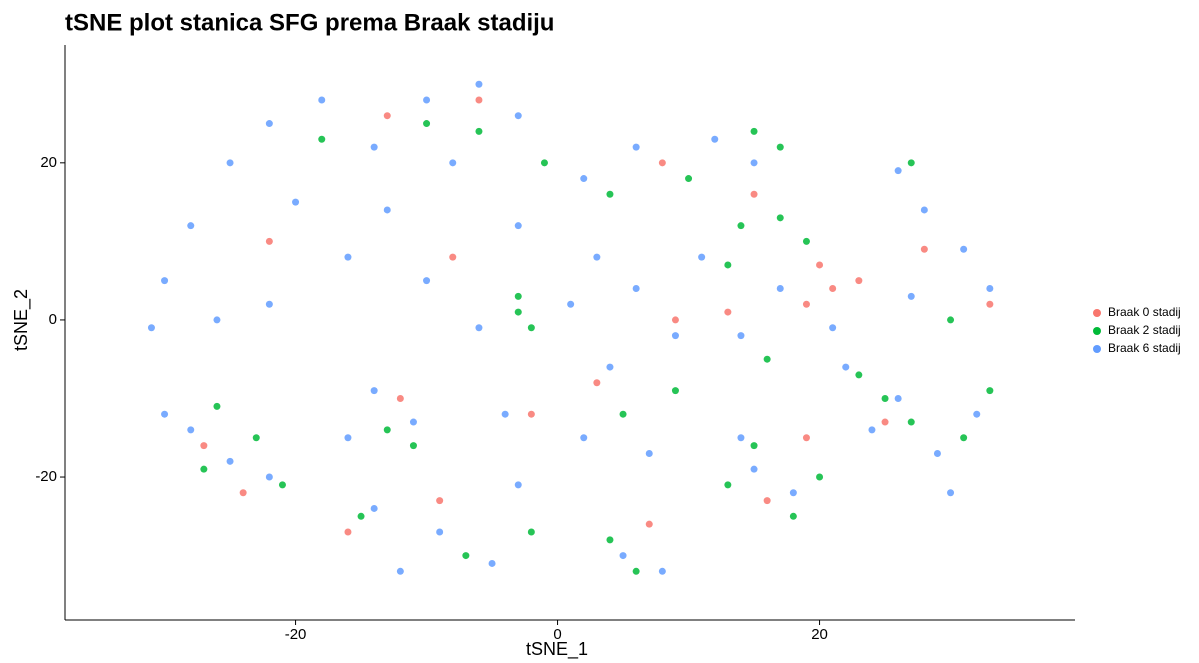 The image size is (1199, 663). I want to click on x-tick-label: 20, so click(819, 634).